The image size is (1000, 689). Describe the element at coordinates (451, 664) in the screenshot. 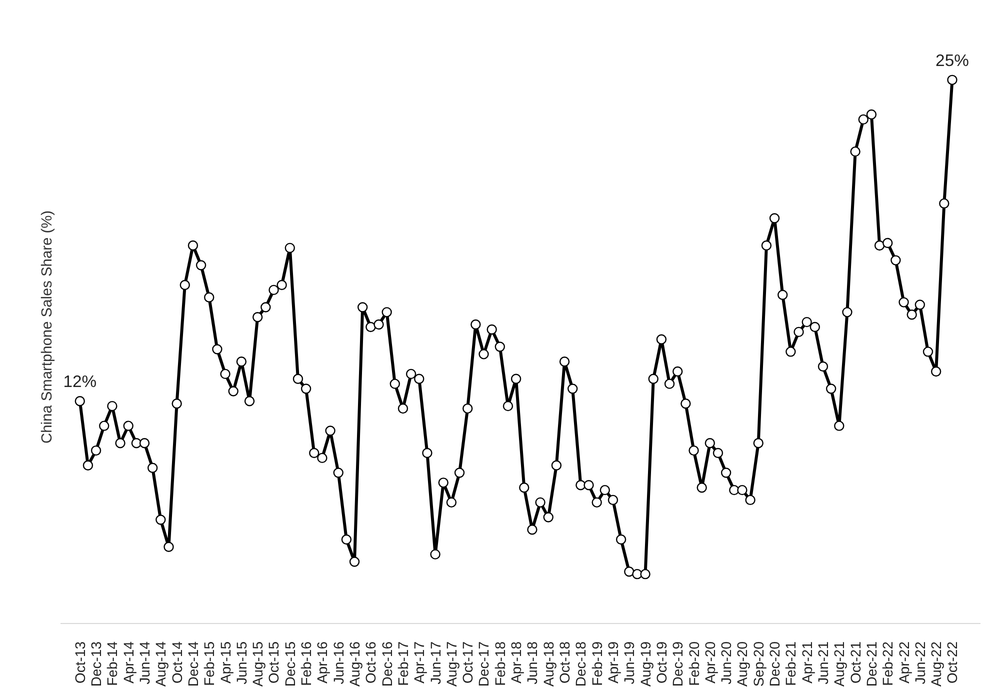

I see `x-tick-label: Aug-17` at that location.